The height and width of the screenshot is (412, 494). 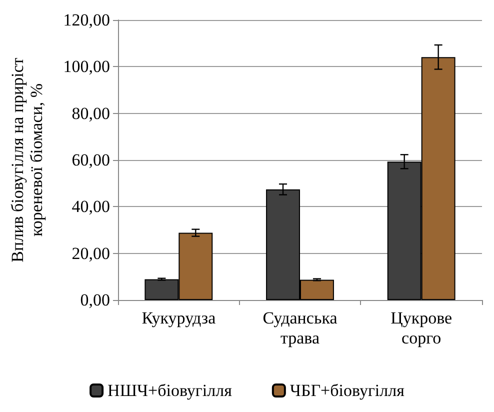 What do you see at coordinates (91, 113) in the screenshot?
I see `y-tick-label: 80,00` at bounding box center [91, 113].